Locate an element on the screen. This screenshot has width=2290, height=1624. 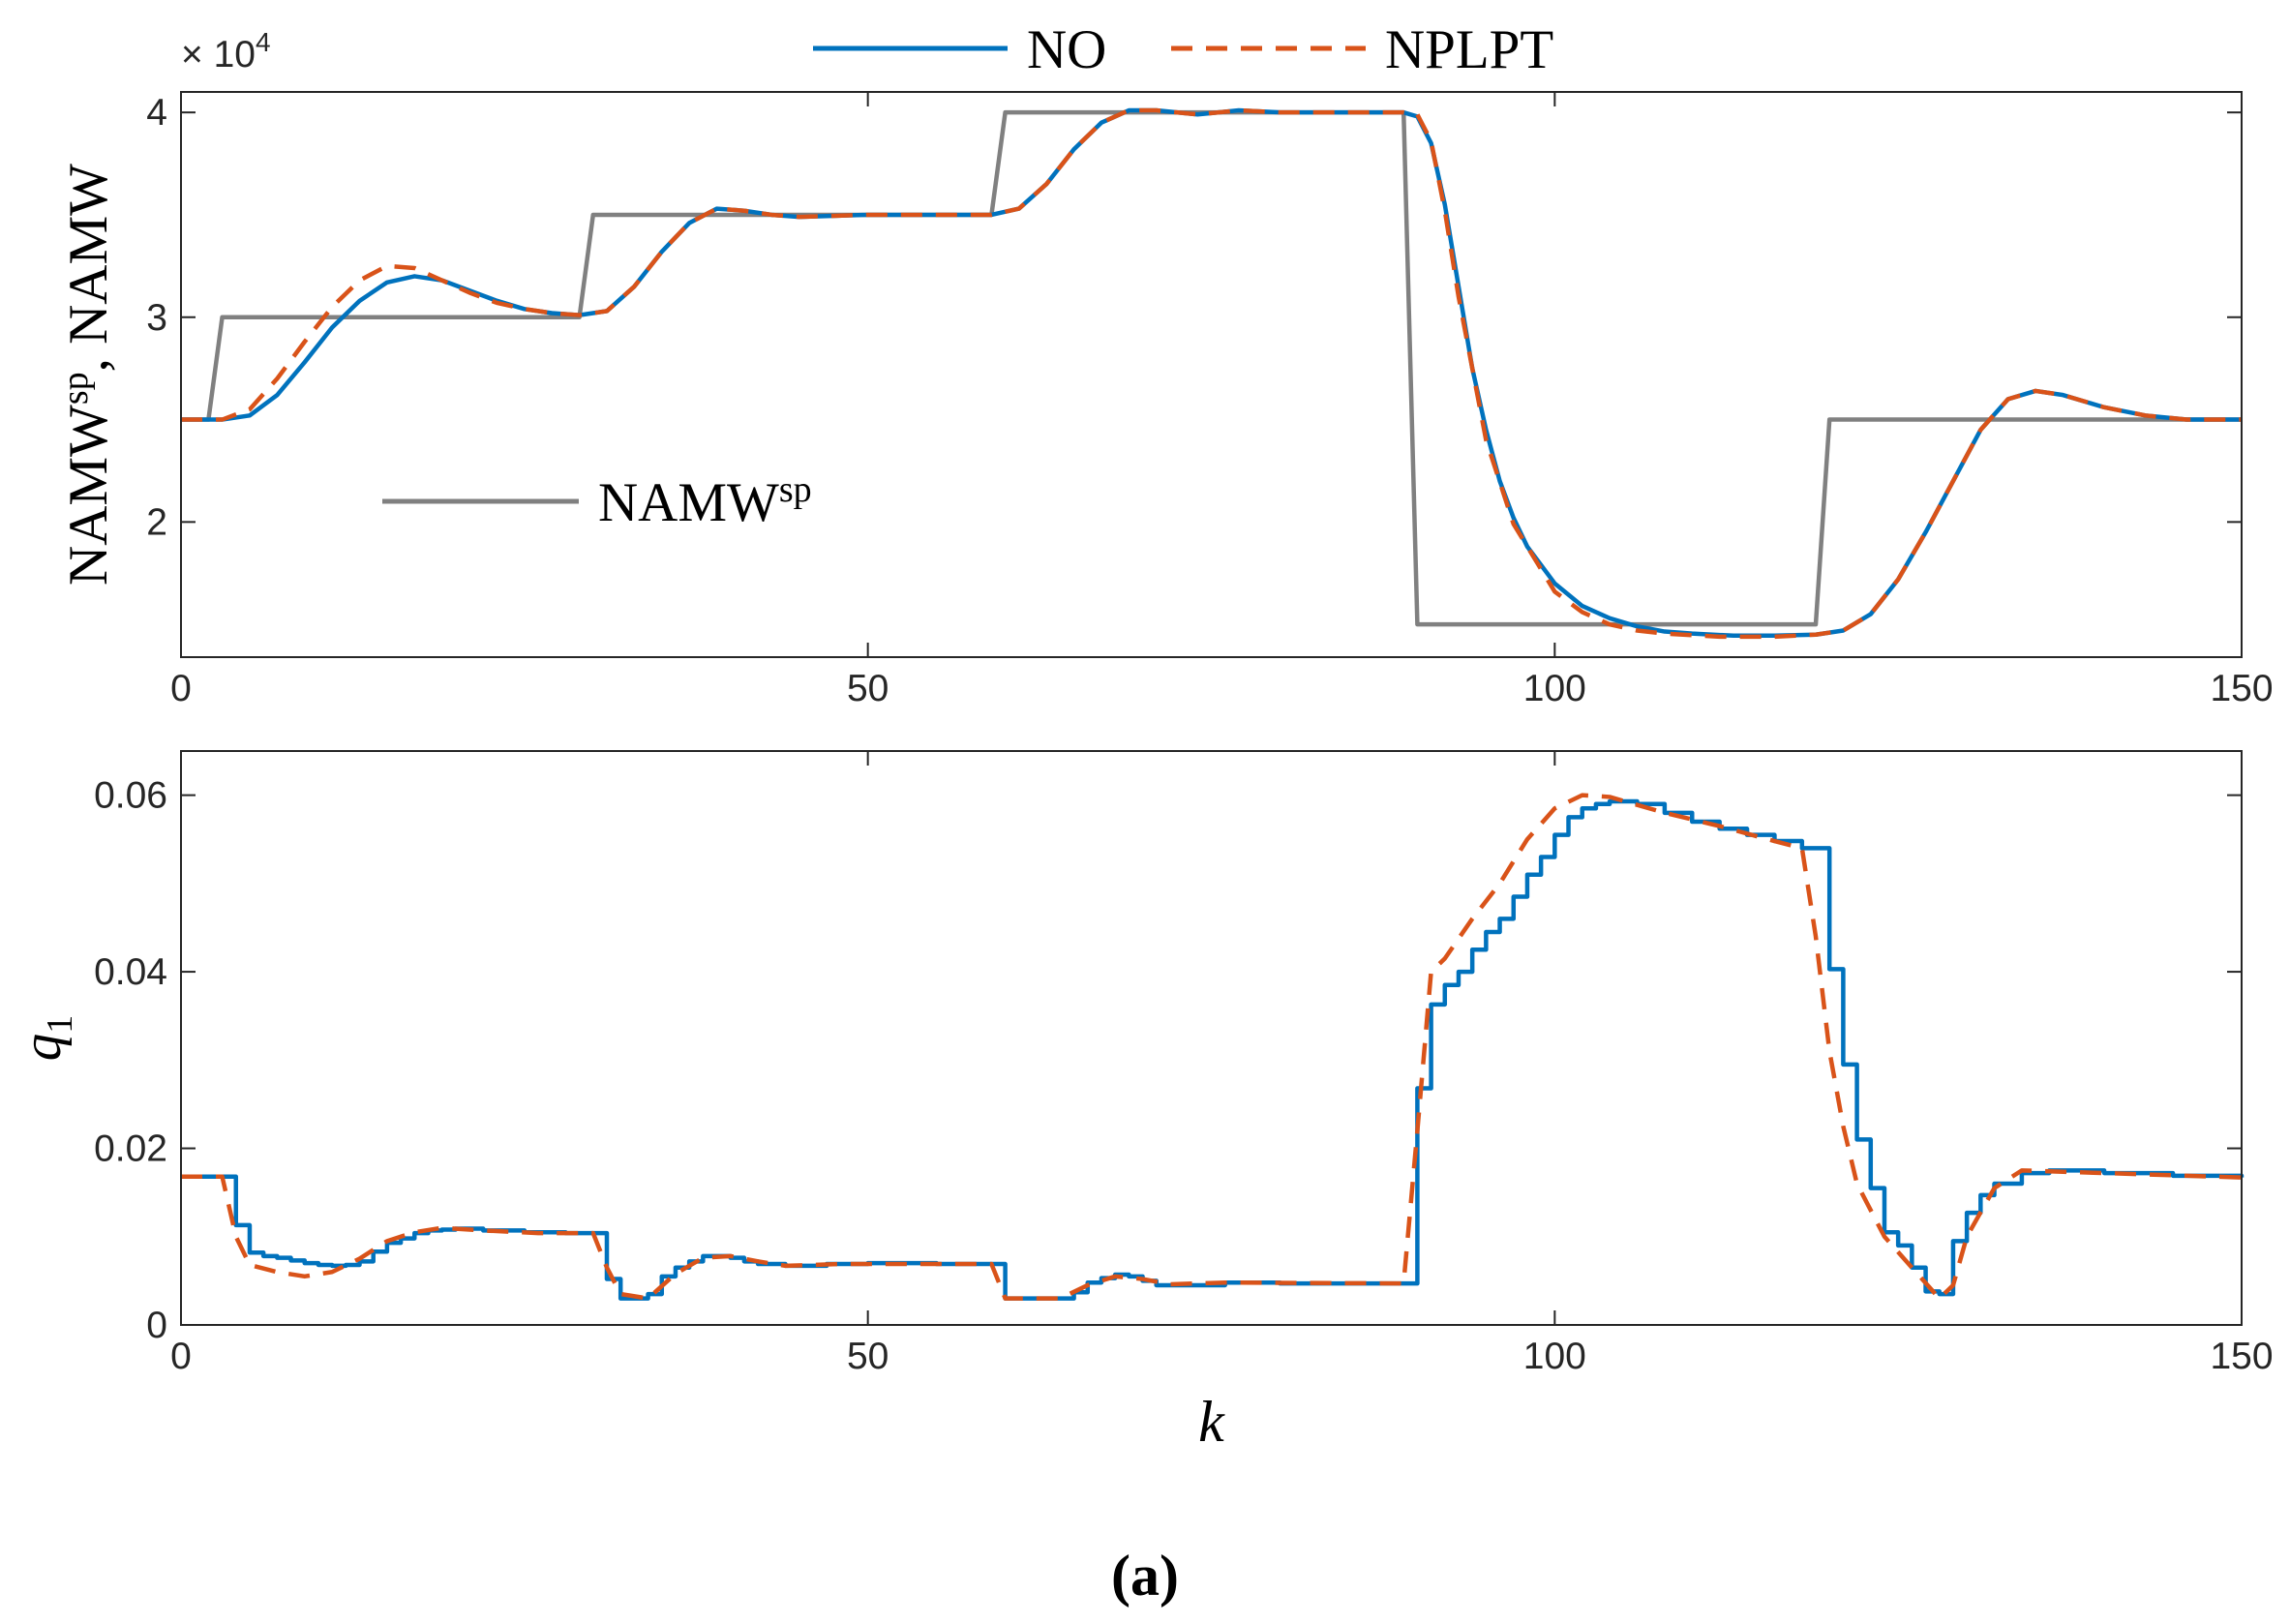
legend-name: NPLPT is located at coordinates (1469, 49).